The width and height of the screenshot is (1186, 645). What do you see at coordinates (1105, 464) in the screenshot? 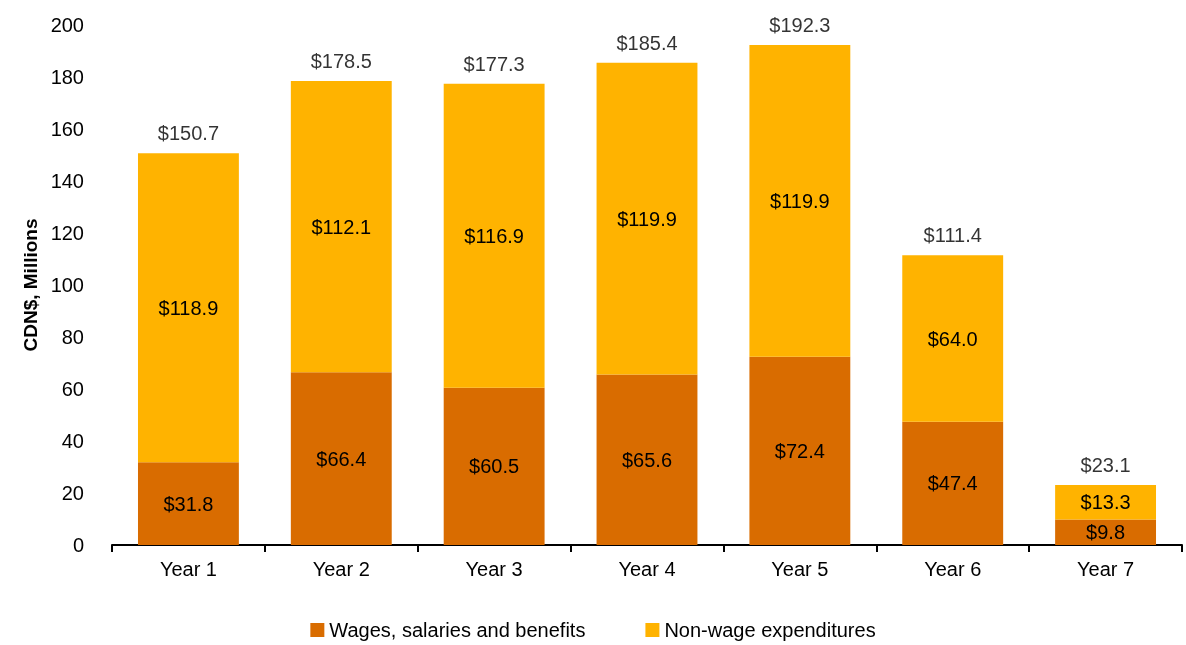
I see `total-label: $23.1` at bounding box center [1105, 464].